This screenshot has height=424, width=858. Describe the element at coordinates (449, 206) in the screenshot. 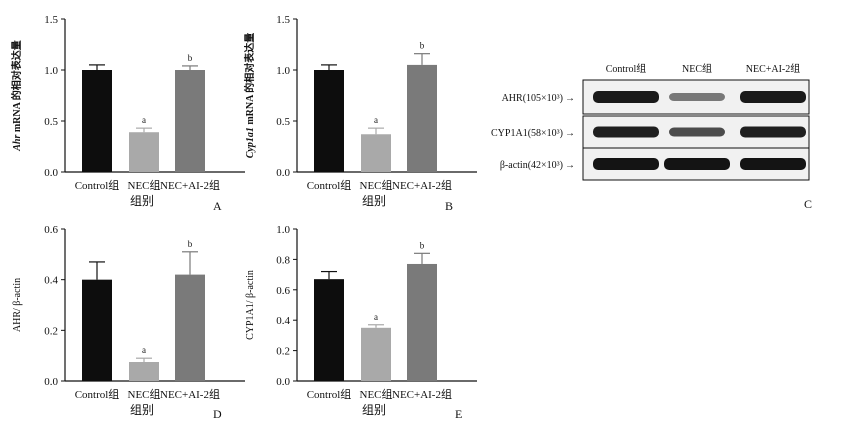

I see `panel-label: B` at that location.